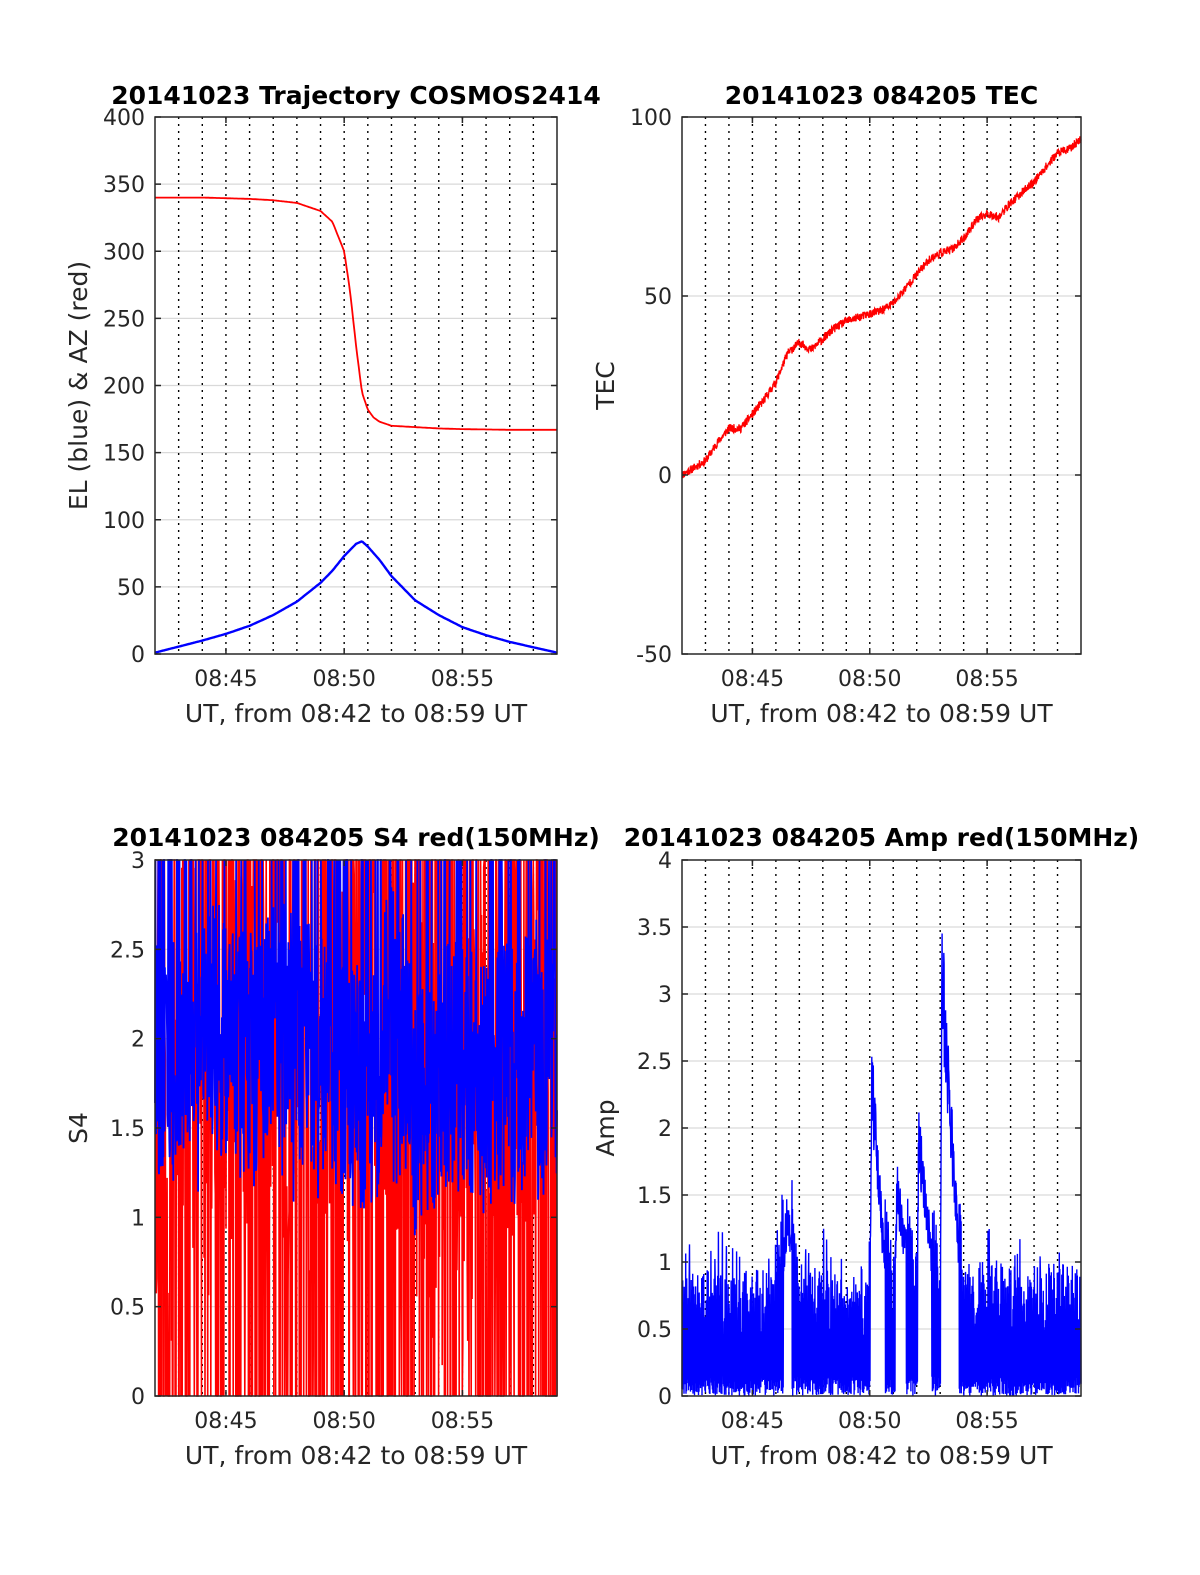 Image resolution: width=1200 pixels, height=1575 pixels. Describe the element at coordinates (869, 679) in the screenshot. I see `tec-x-tick-label: 08:50` at that location.